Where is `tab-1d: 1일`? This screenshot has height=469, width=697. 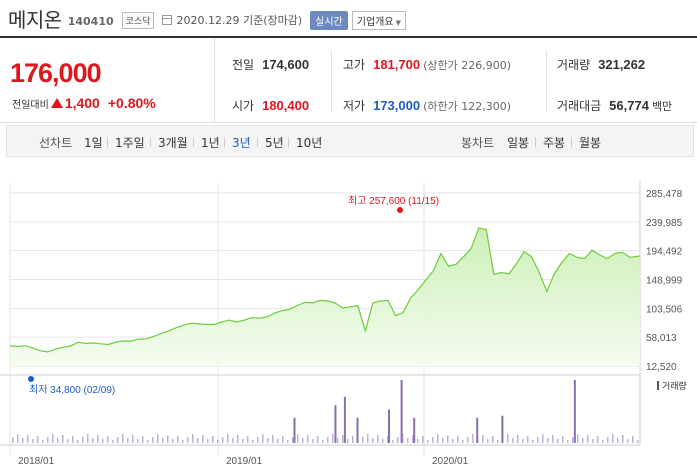 tab-1d: 1일 is located at coordinates (93, 143).